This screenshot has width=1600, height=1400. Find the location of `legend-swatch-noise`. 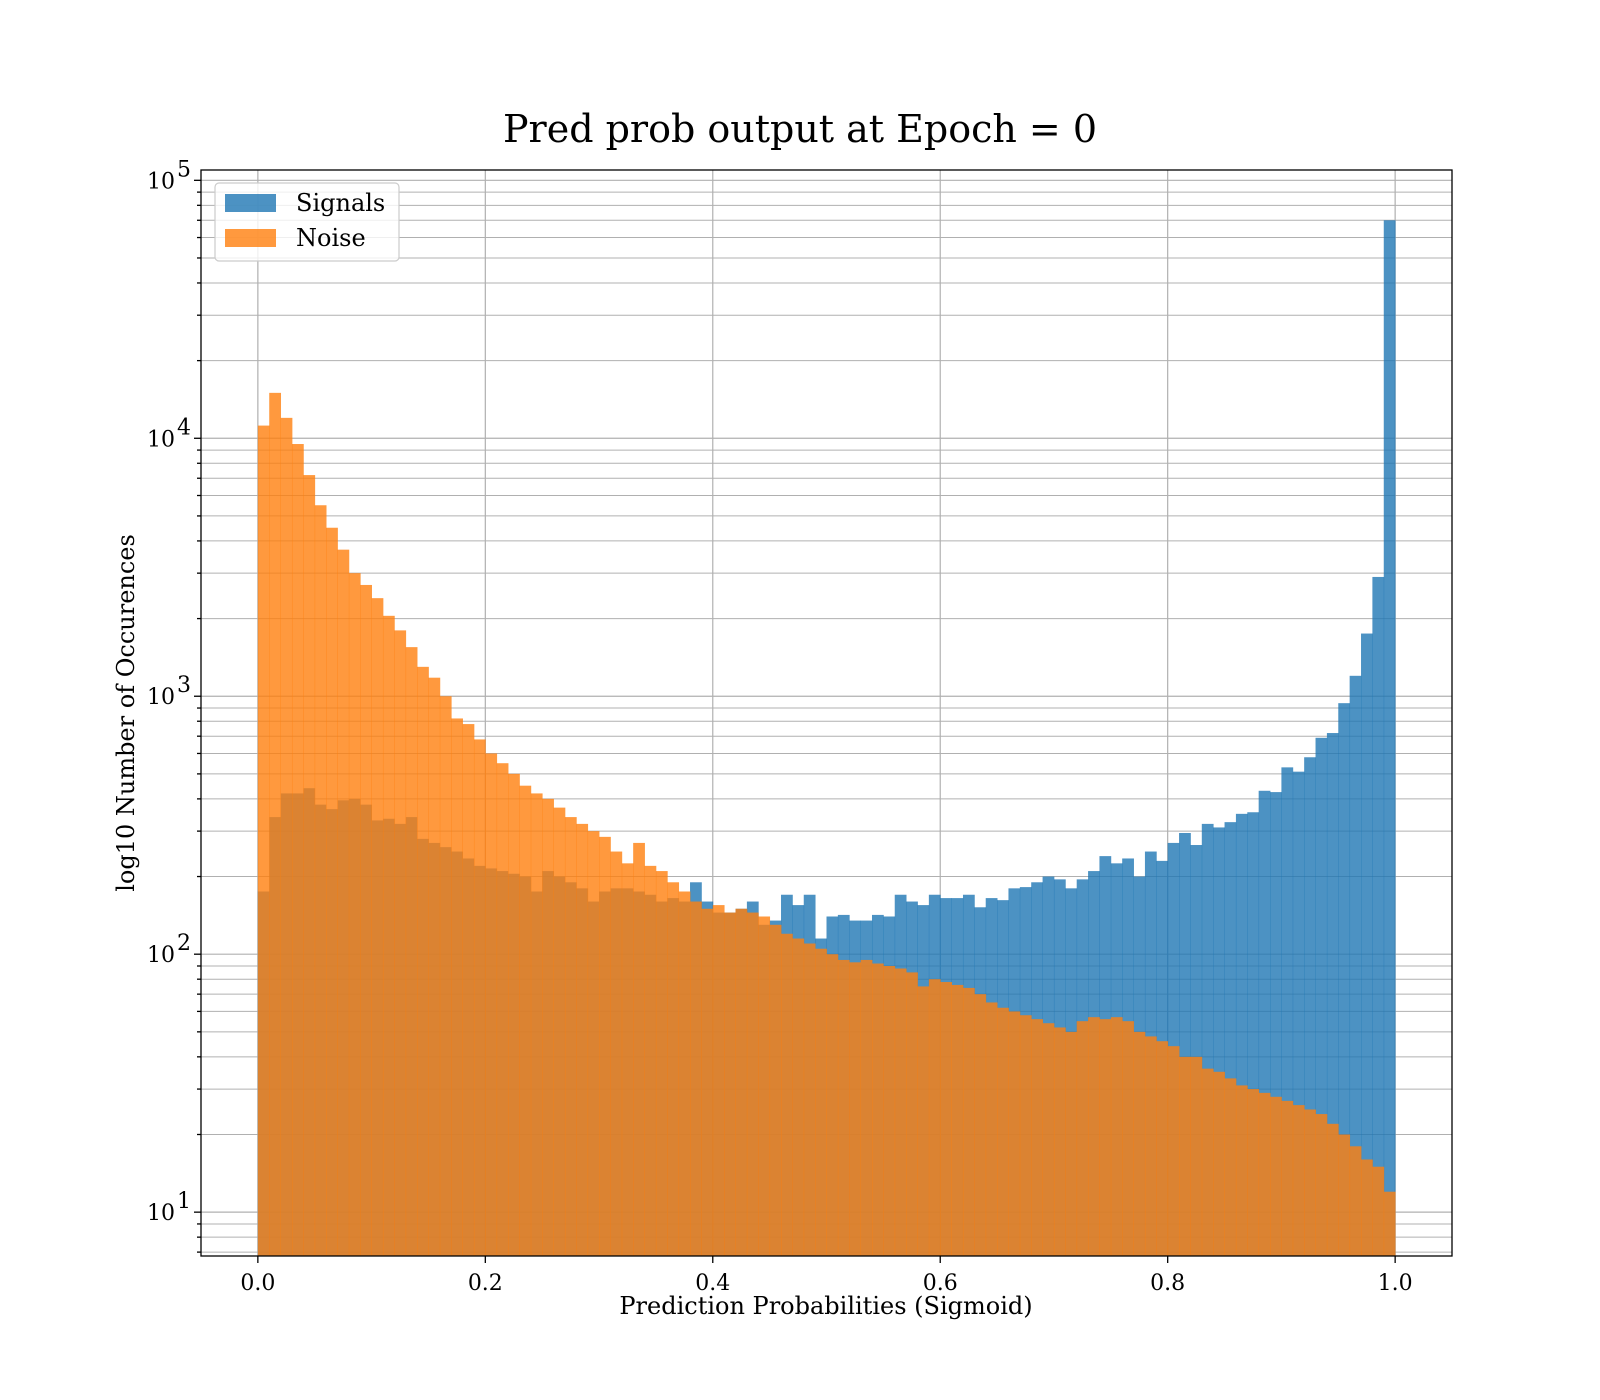

legend-swatch-noise is located at coordinates (250, 238).